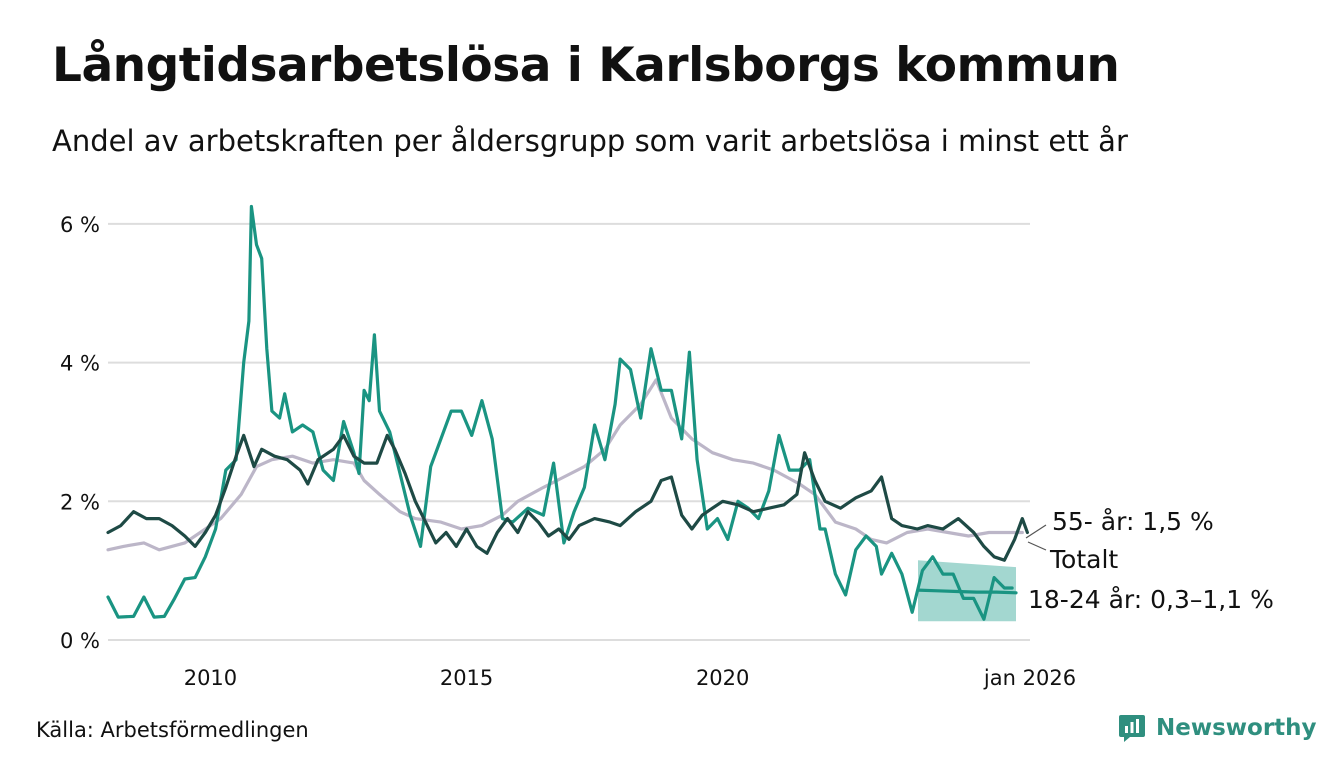 The width and height of the screenshot is (1340, 780). I want to click on brand-logo: Newsworthy, so click(1217, 728).